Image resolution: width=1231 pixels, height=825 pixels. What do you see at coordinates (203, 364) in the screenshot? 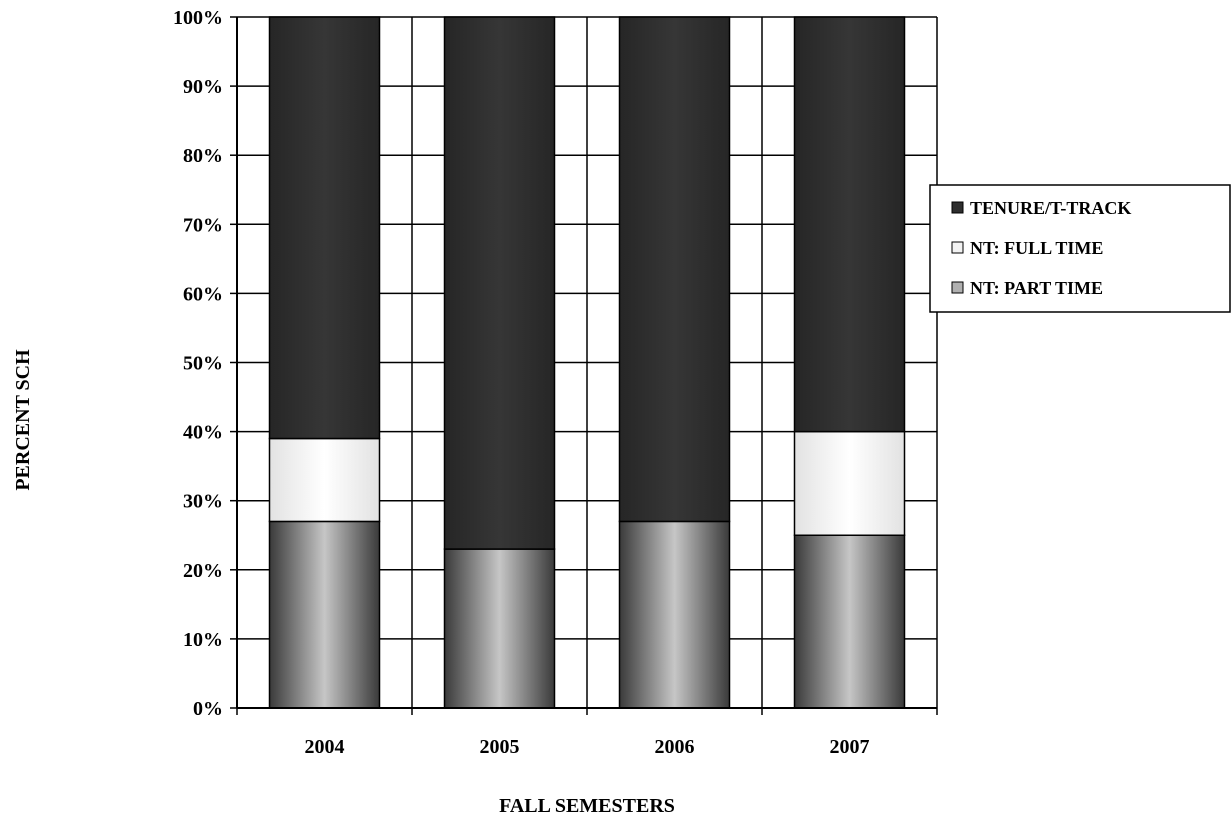
I see `y-tick-label: 50%` at bounding box center [203, 364].